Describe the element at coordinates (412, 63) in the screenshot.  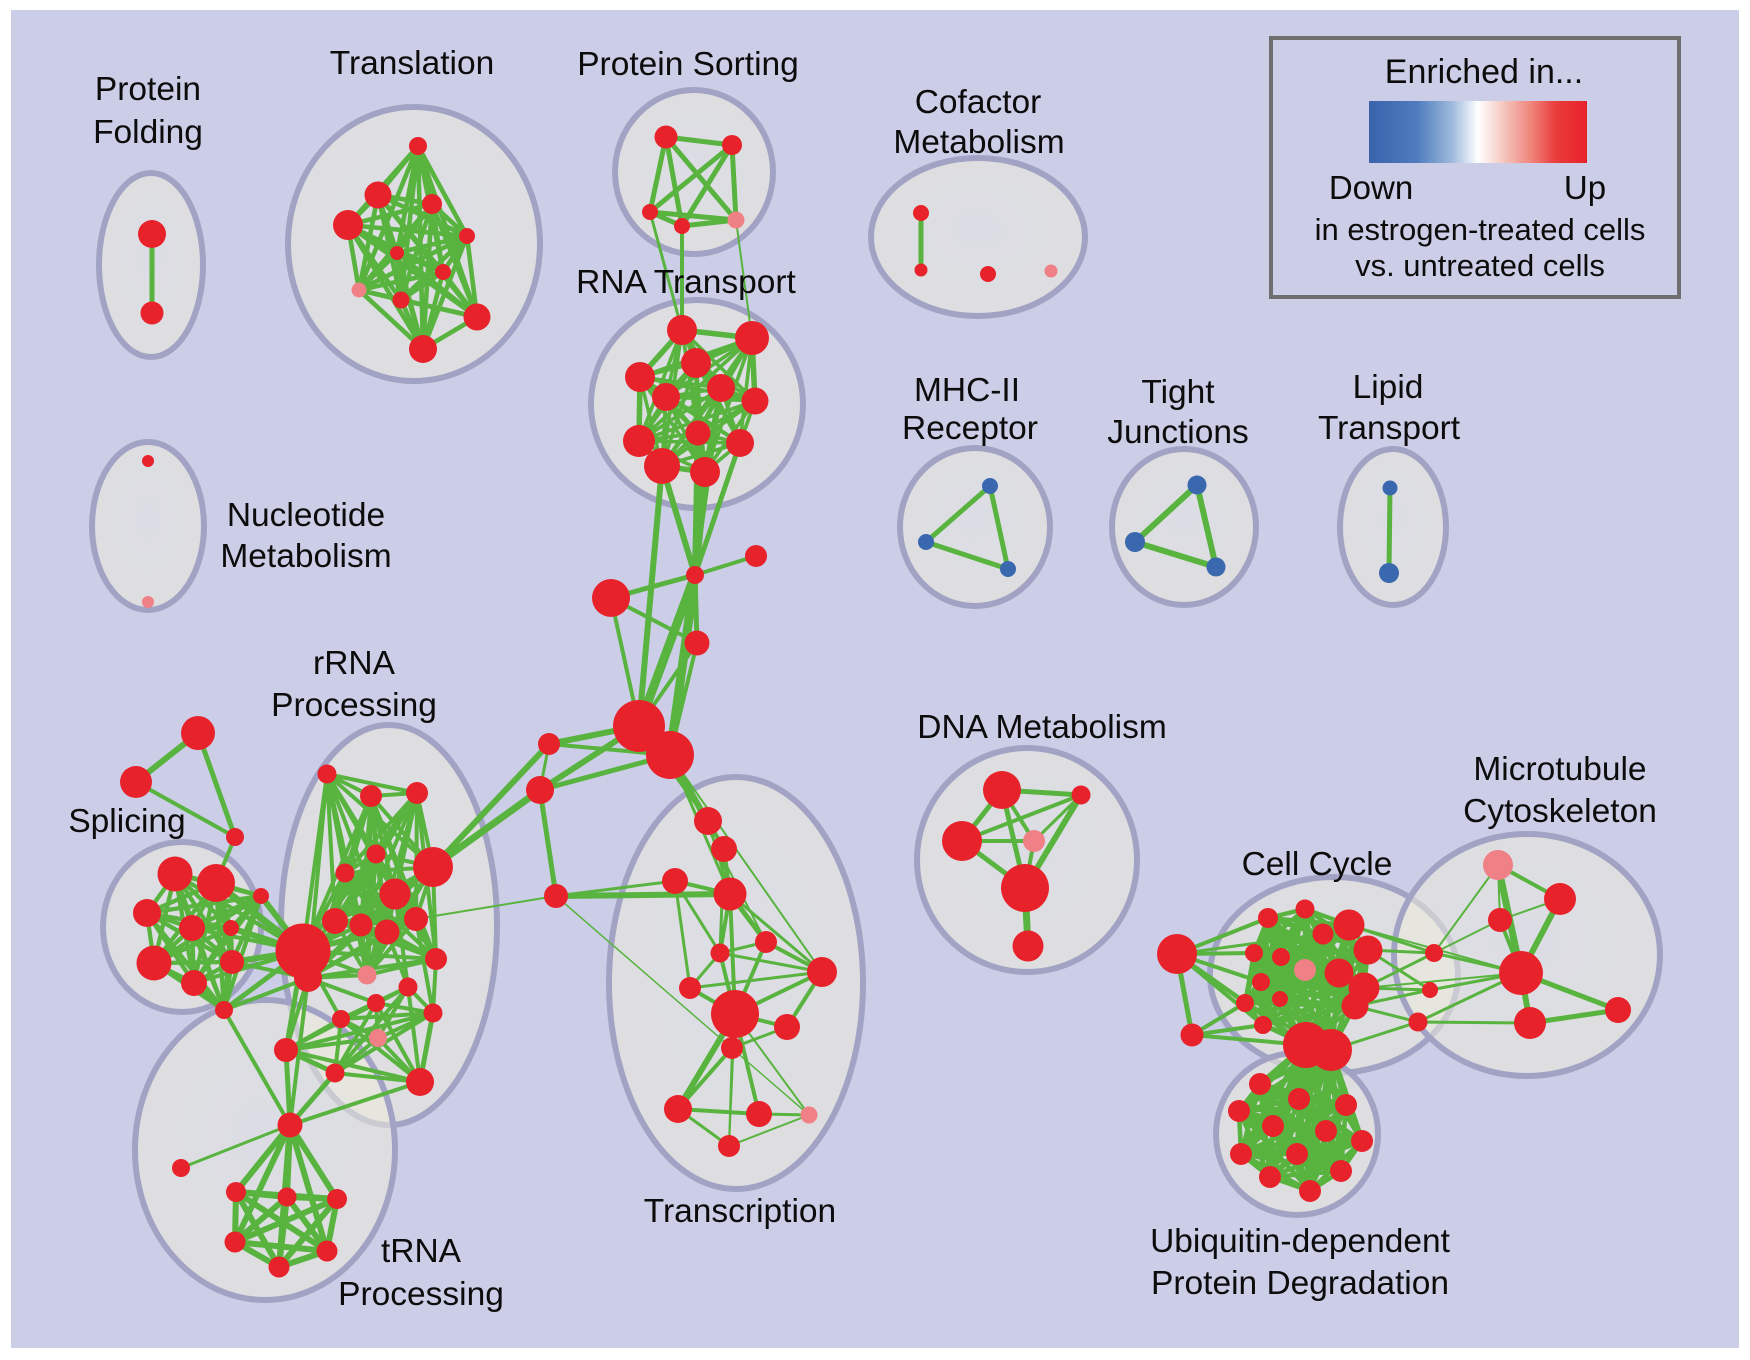
I see `svg-text: Translation` at that location.